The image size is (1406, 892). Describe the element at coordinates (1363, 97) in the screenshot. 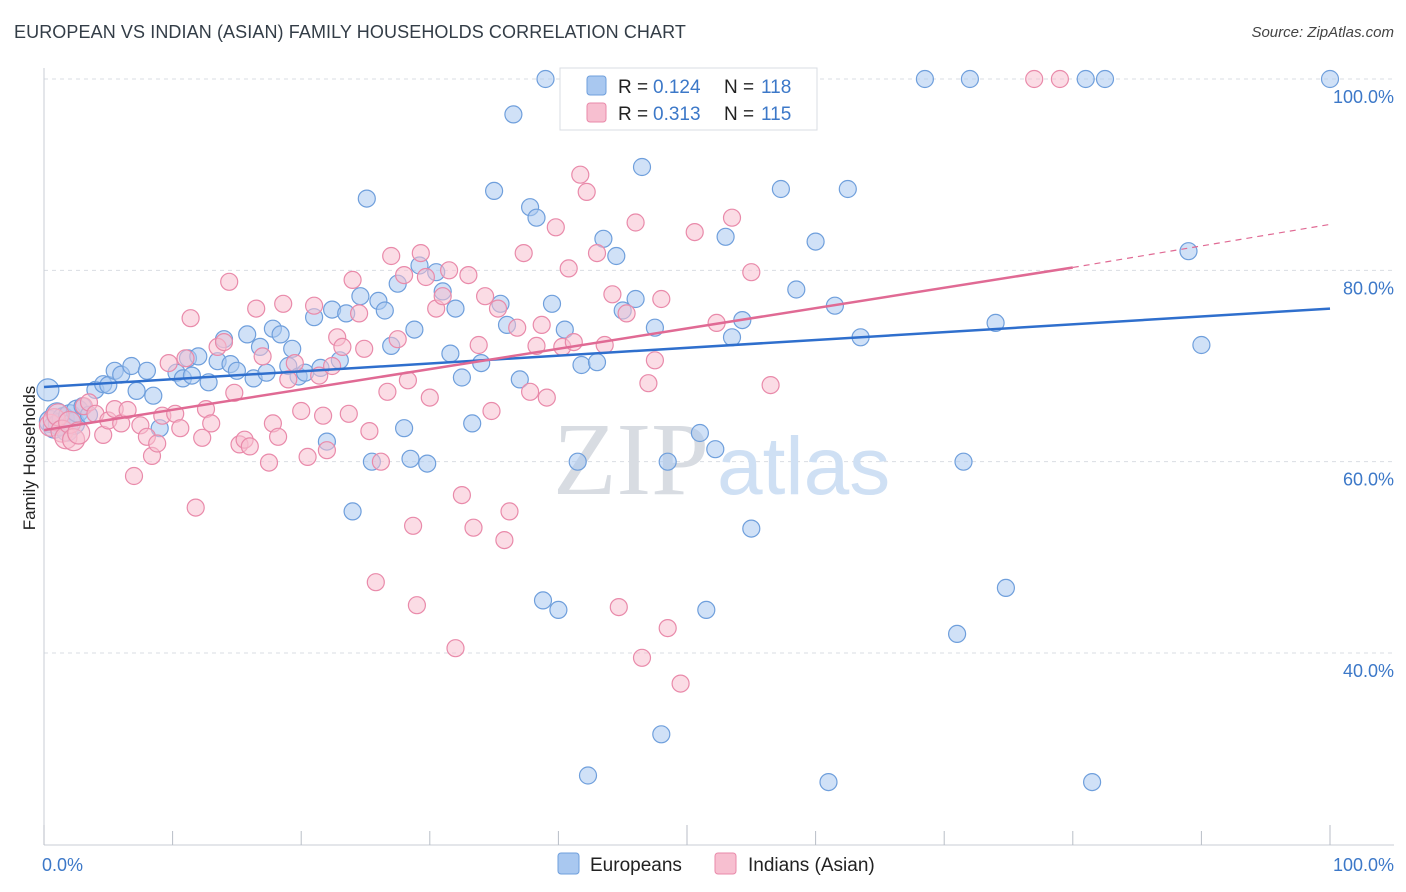

I see `y-tick-label: 100.0%` at that location.